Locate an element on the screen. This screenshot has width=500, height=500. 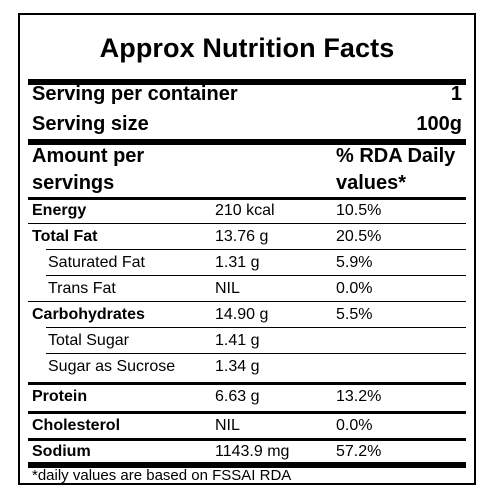
nutrient-name: Total Fat is located at coordinates (65, 236).